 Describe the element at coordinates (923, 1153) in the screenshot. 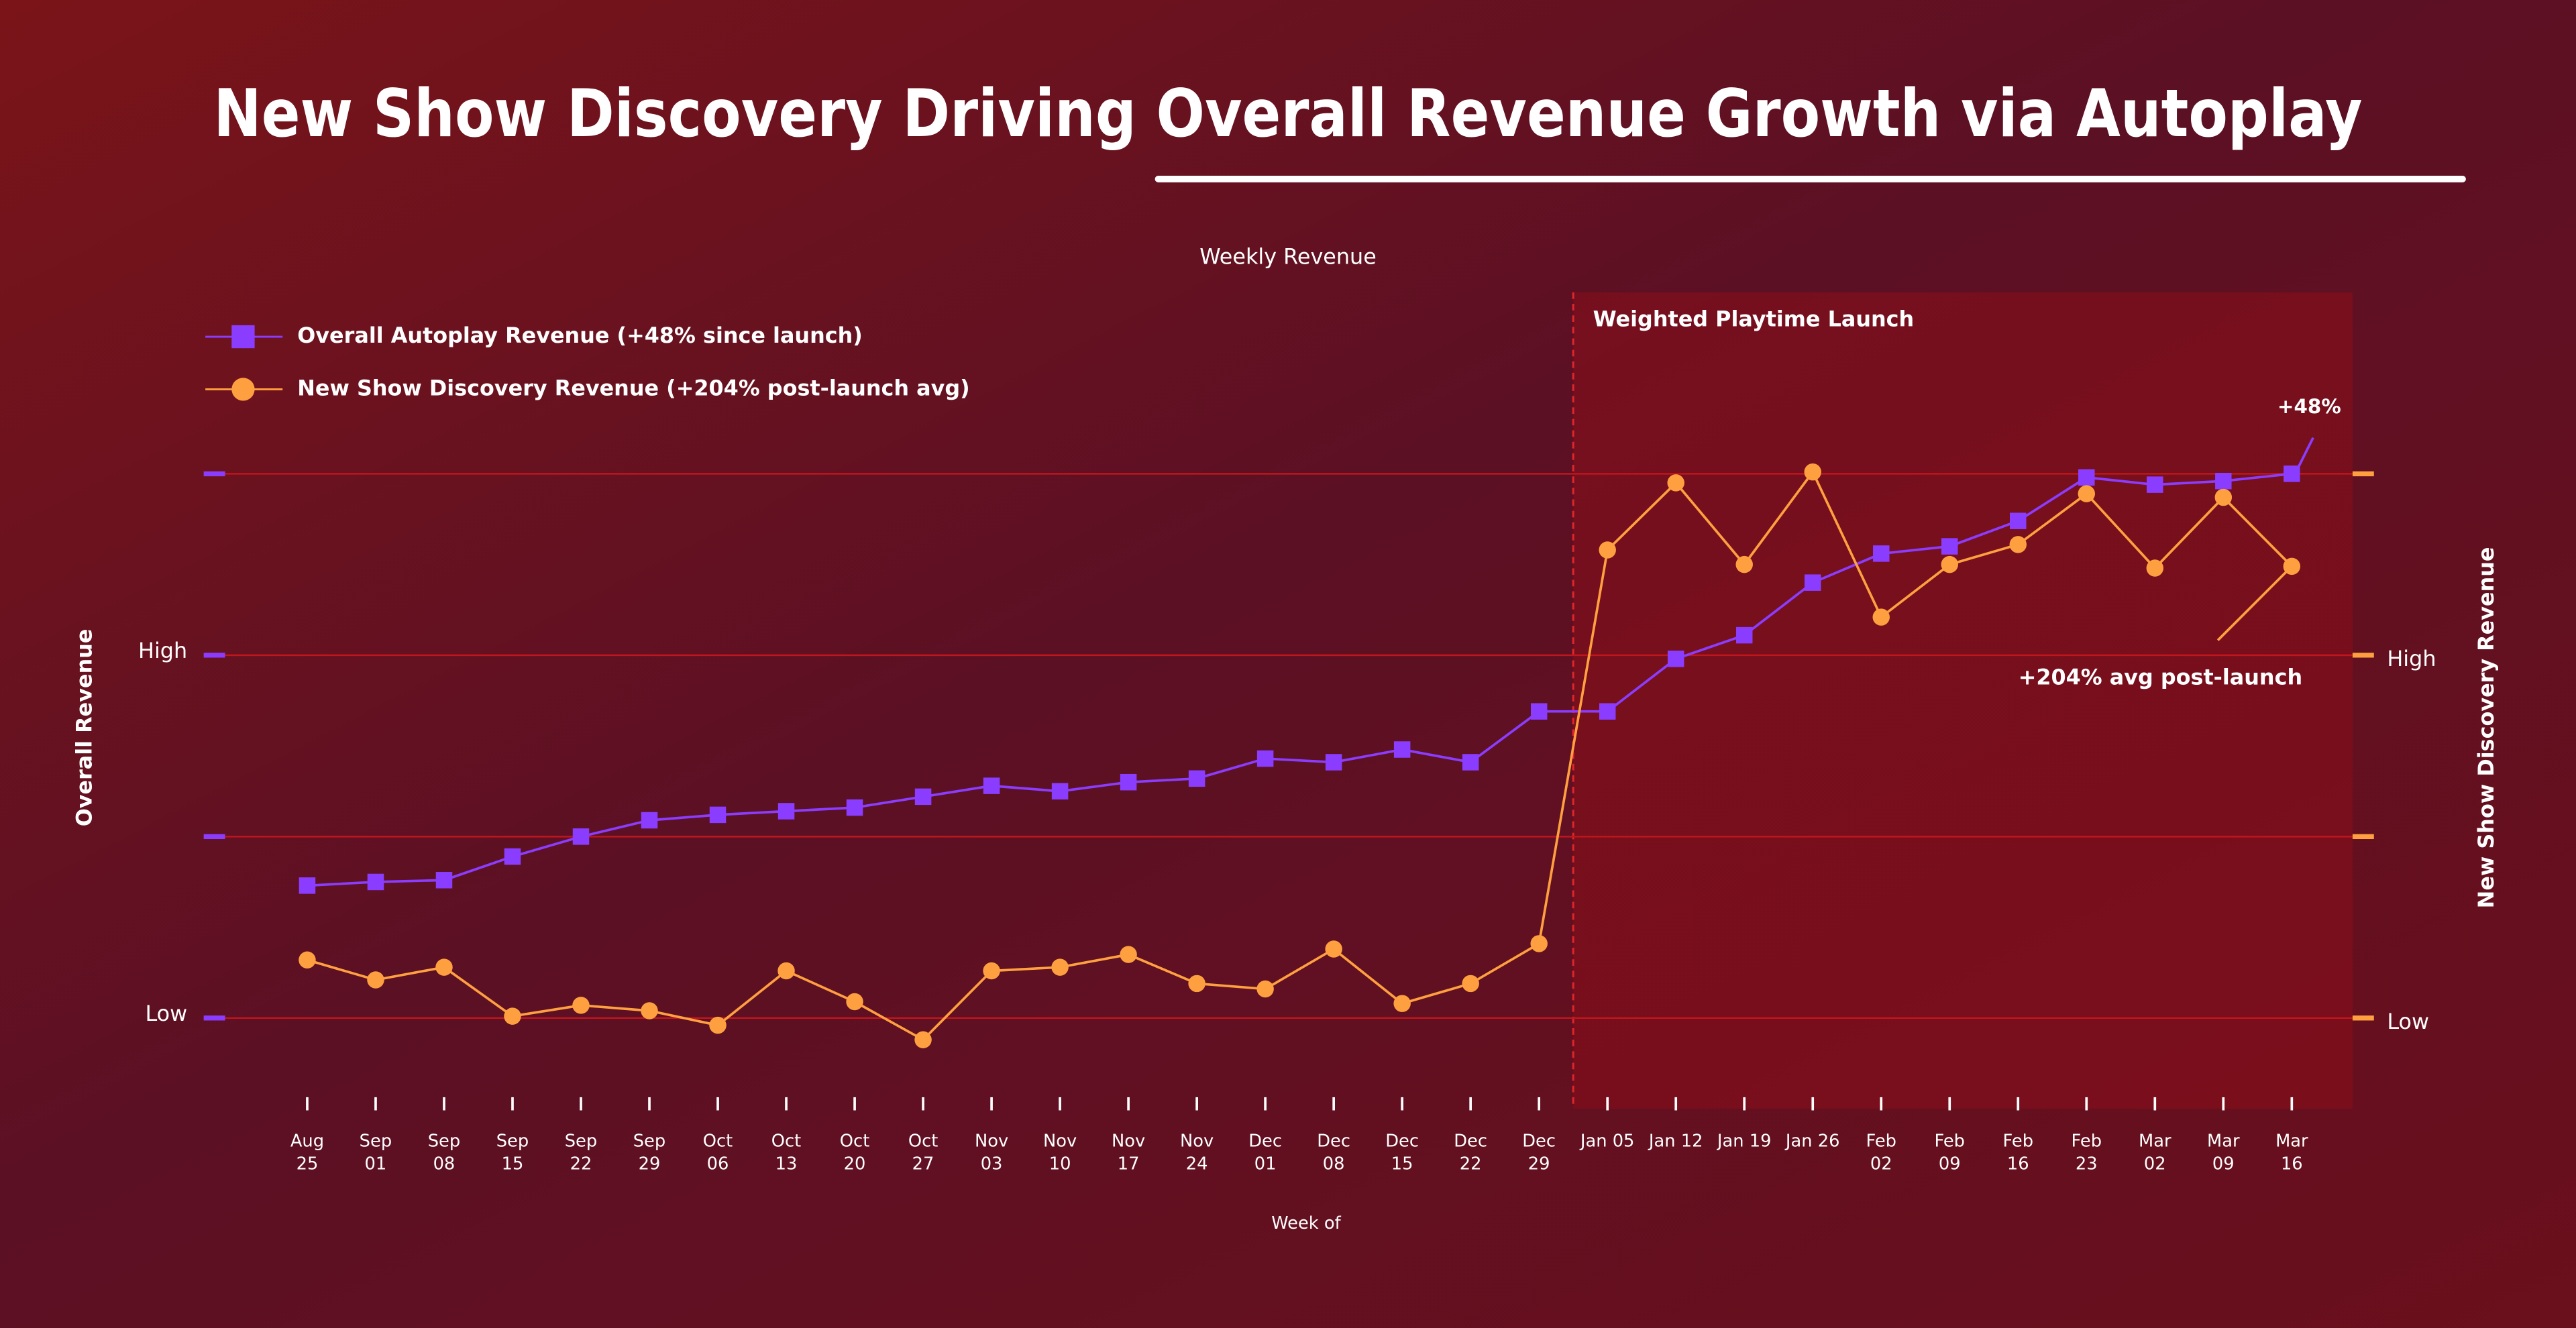

I see `x-tick-label: Oct 27` at that location.